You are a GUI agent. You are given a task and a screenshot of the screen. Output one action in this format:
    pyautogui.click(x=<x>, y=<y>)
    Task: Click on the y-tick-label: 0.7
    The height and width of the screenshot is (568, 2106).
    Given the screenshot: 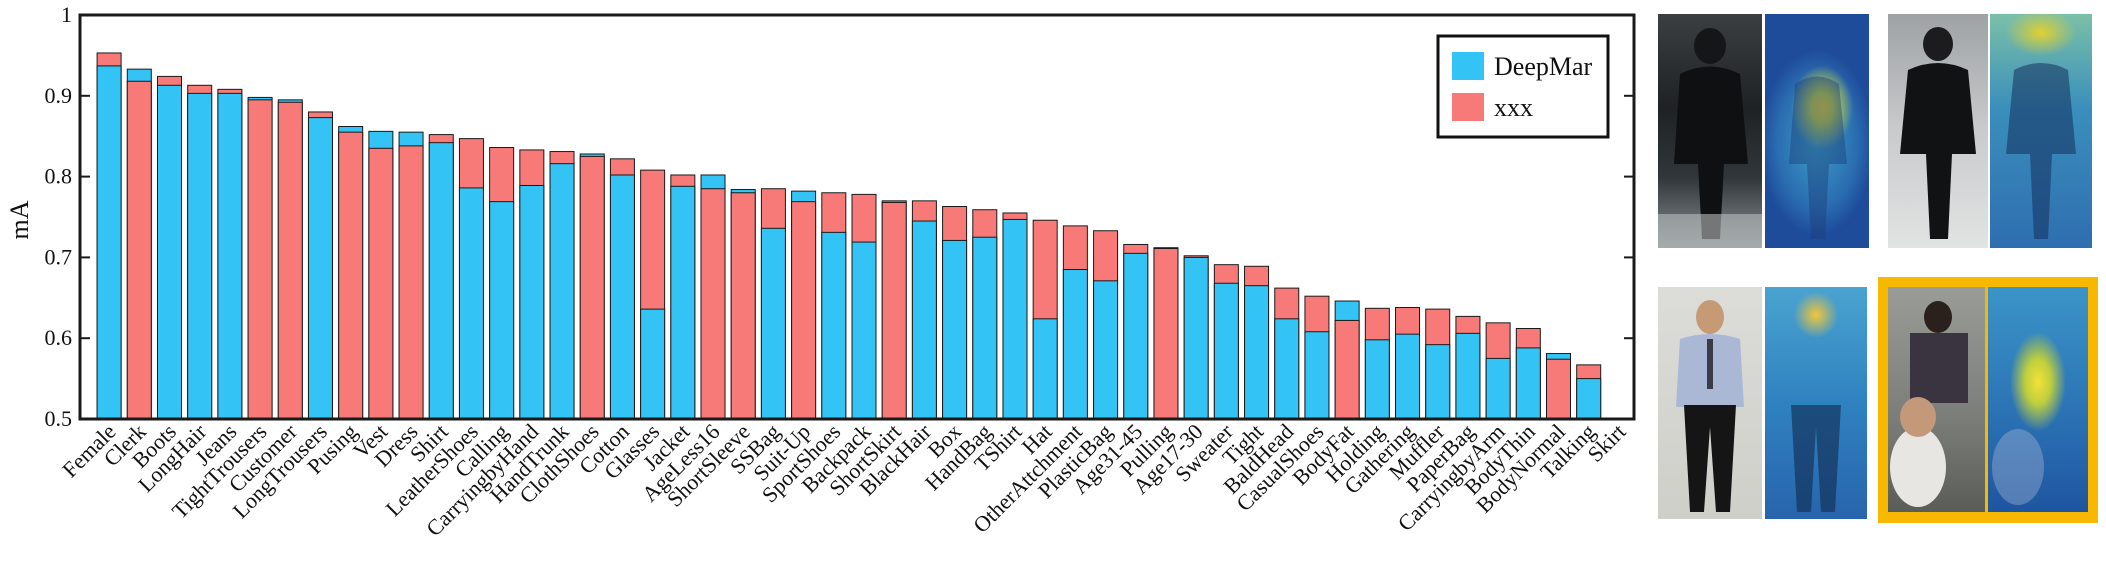 What is the action you would take?
    pyautogui.click(x=59, y=256)
    